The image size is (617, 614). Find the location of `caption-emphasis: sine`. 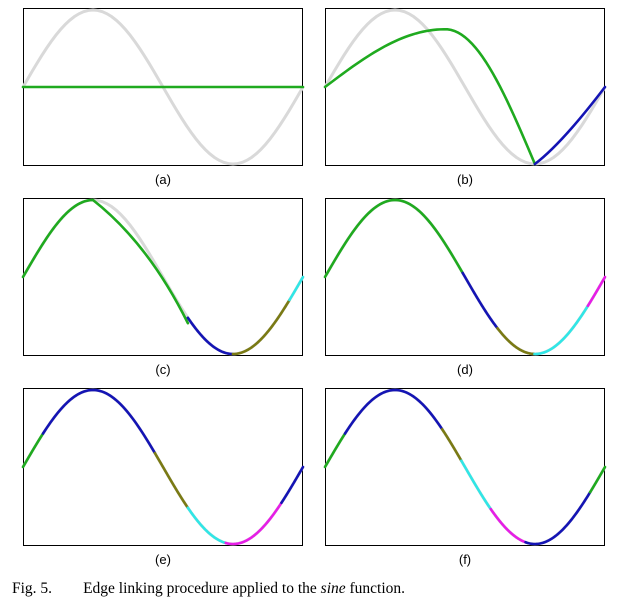

caption-emphasis: sine is located at coordinates (333, 588).